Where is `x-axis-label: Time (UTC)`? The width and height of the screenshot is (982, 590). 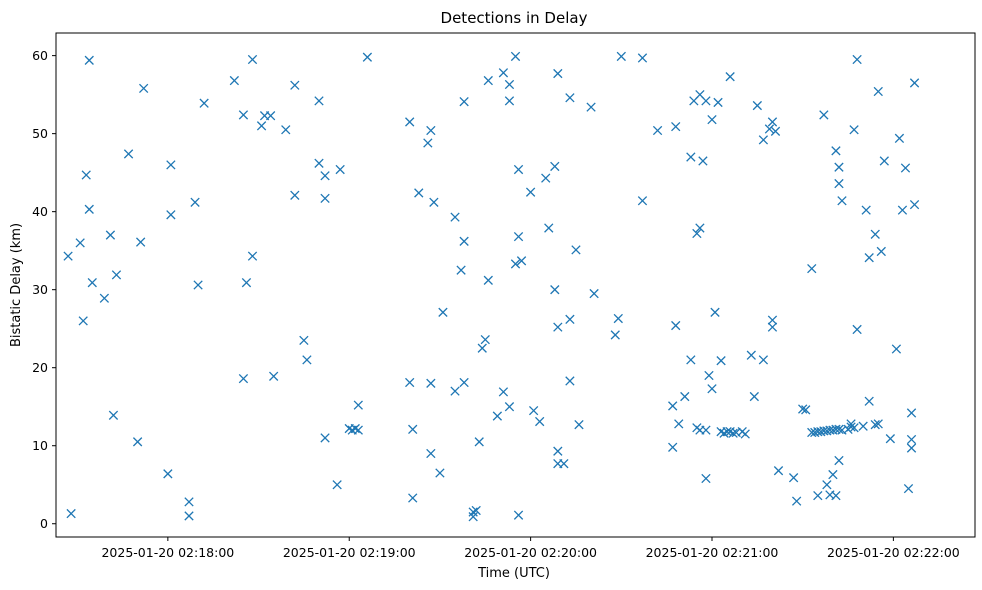
x-axis-label: Time (UTC) is located at coordinates (513, 573).